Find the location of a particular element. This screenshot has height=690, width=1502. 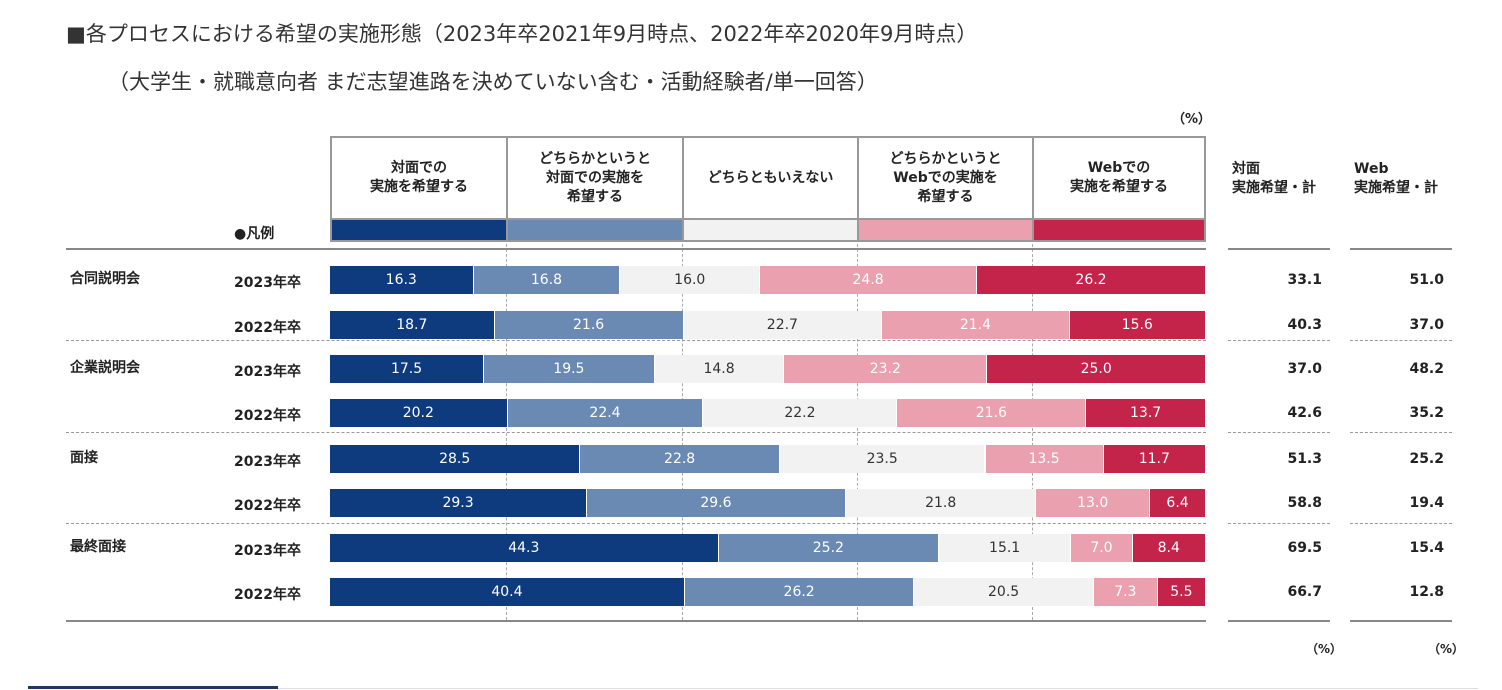

bar-segment: 16.0 is located at coordinates (689, 280).